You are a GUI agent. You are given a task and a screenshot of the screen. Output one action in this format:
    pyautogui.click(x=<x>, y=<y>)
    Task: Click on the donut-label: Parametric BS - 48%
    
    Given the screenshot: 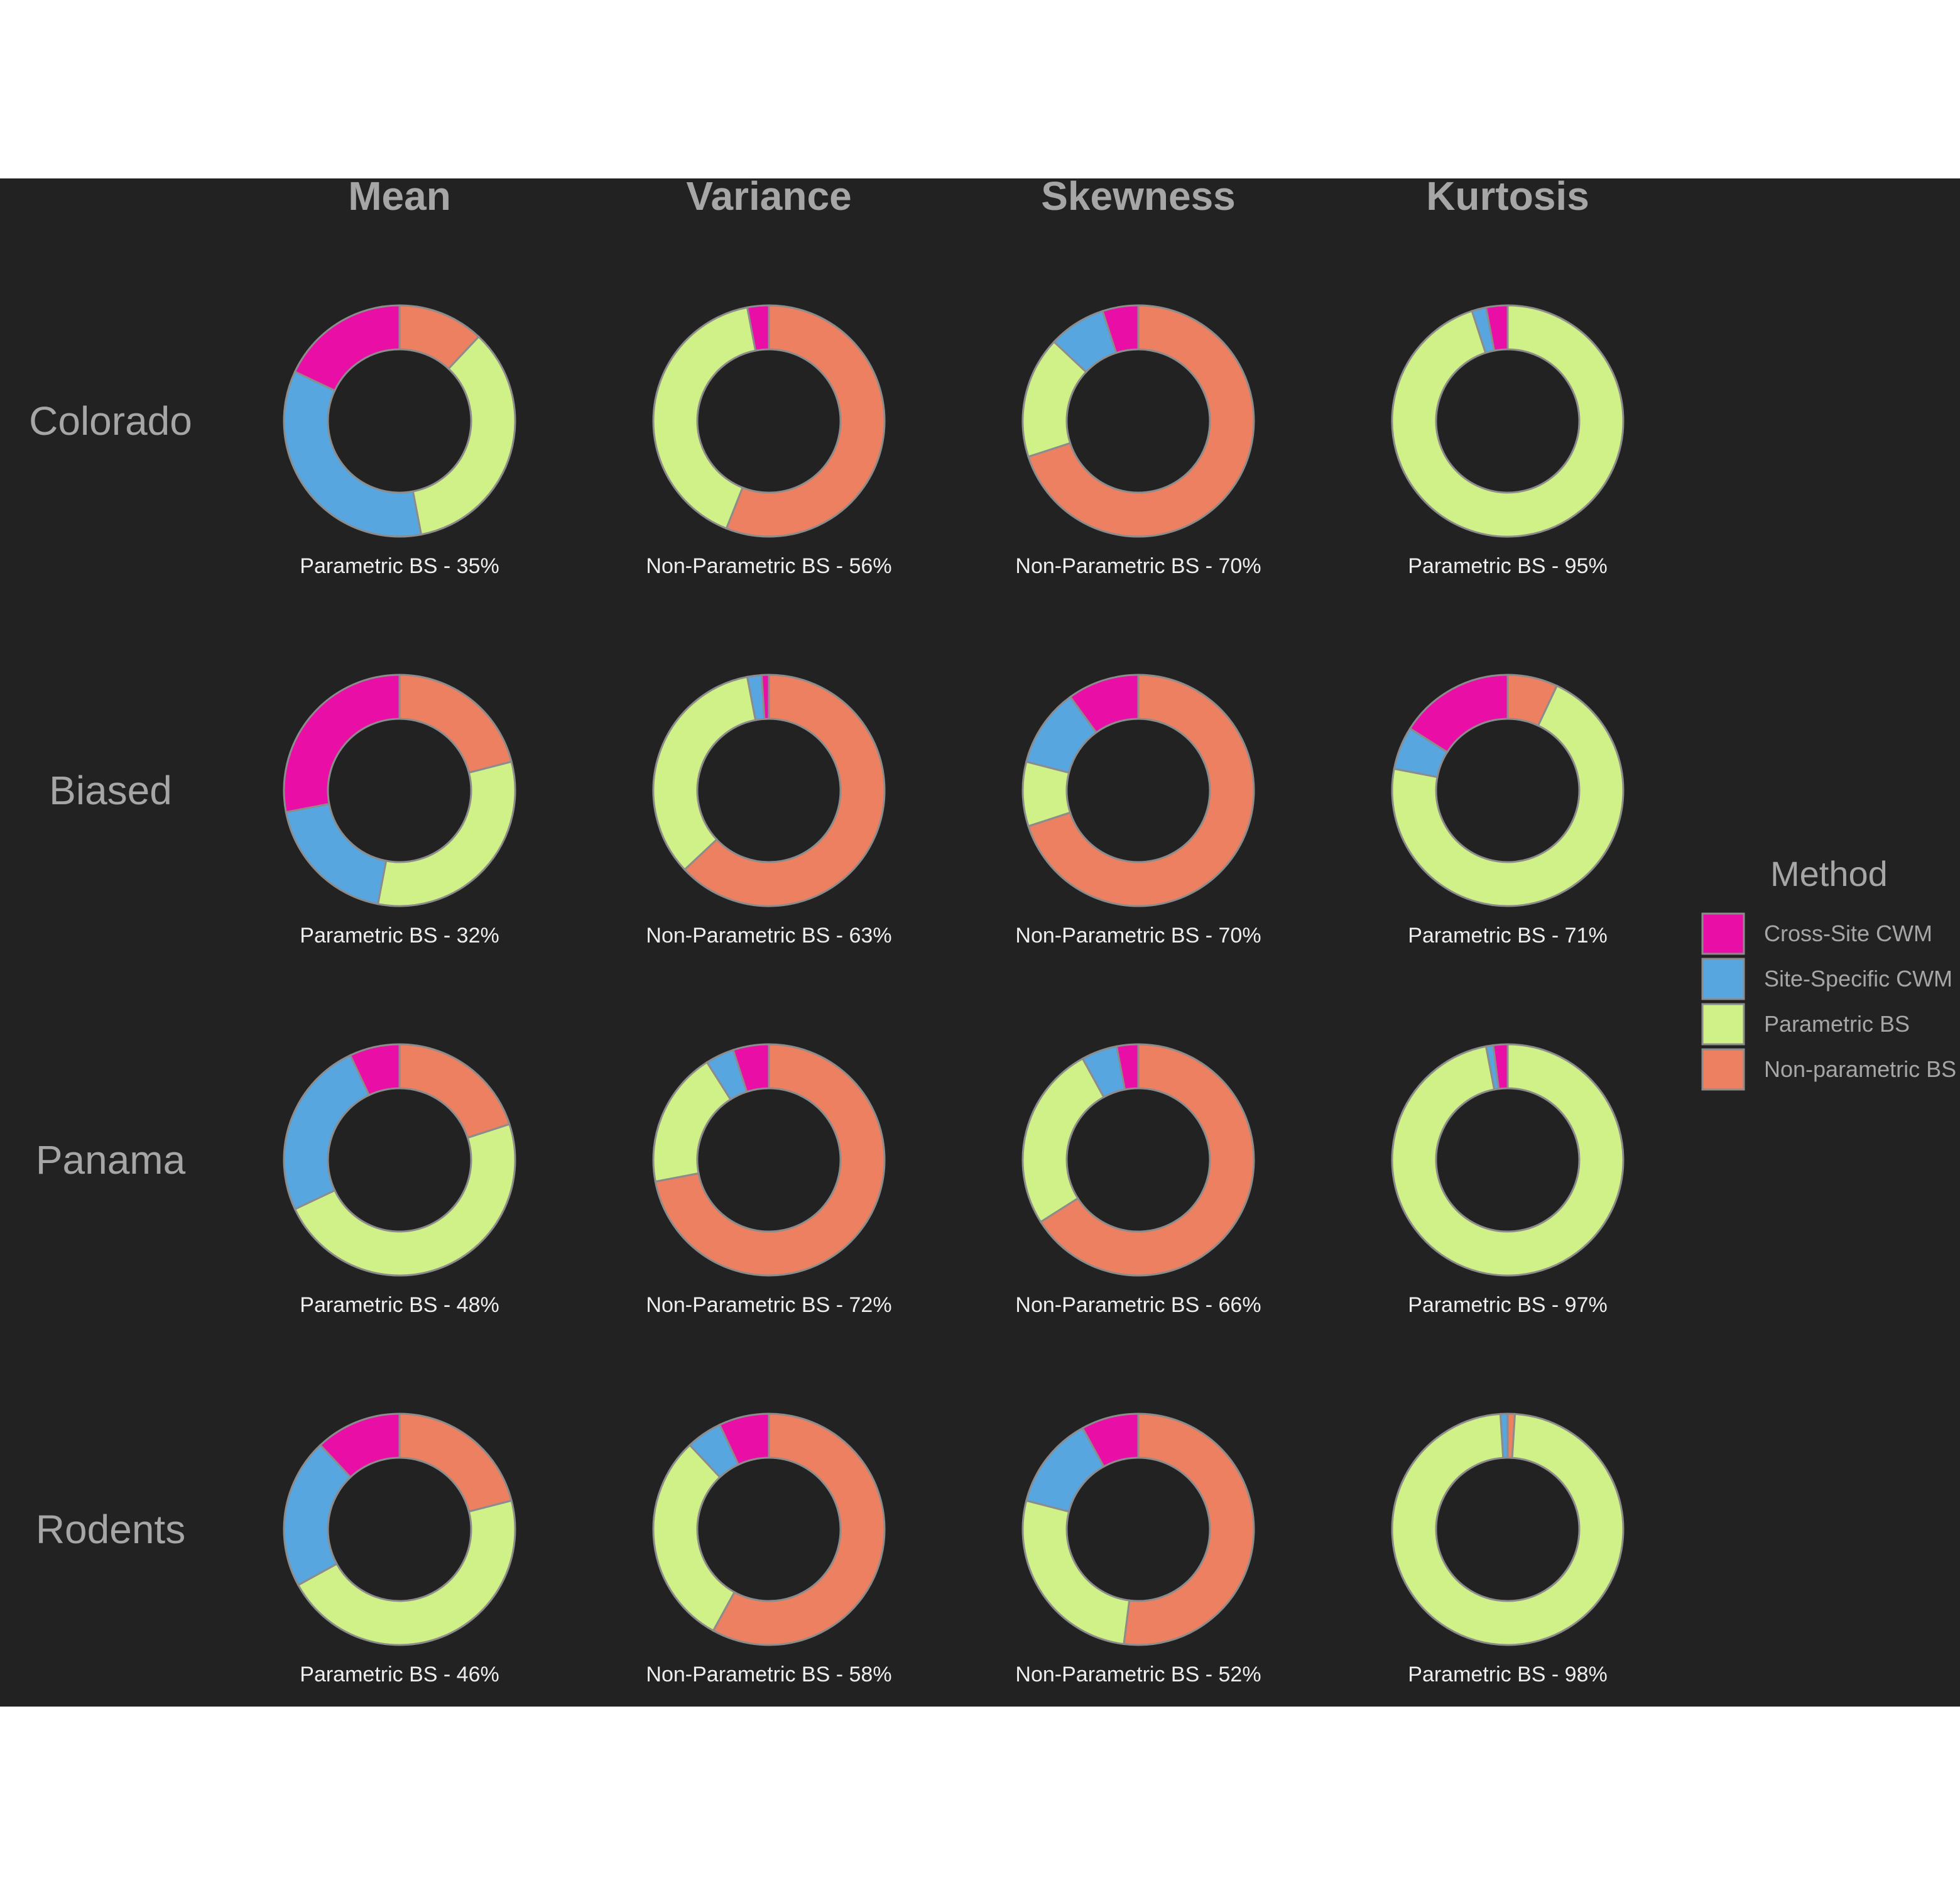 What is the action you would take?
    pyautogui.click(x=399, y=1305)
    